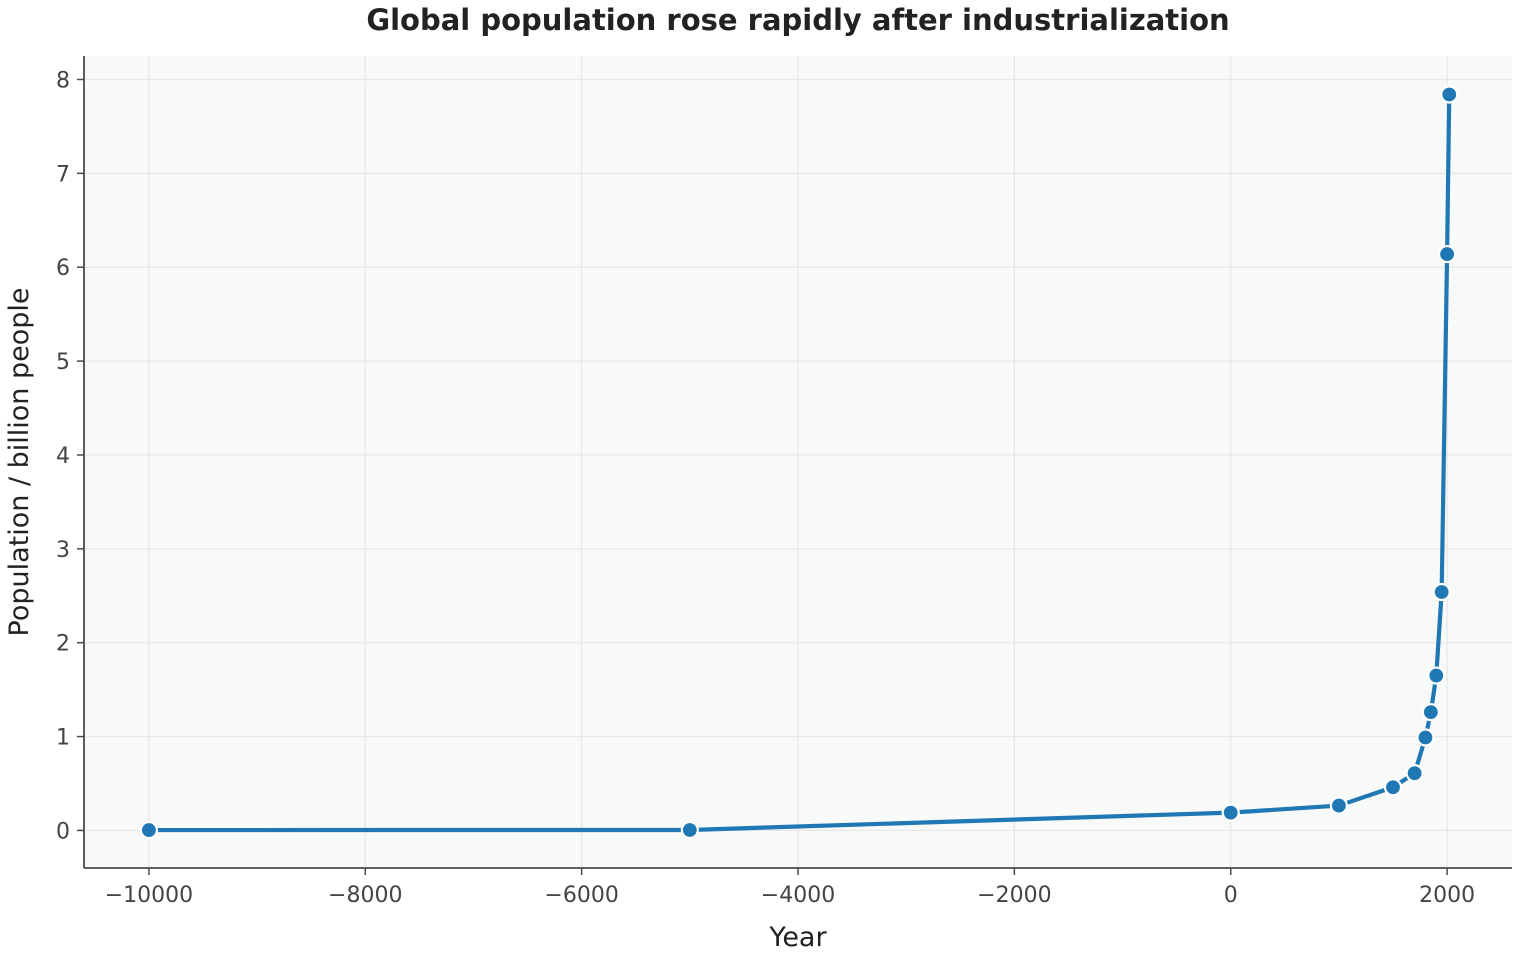 Image resolution: width=1520 pixels, height=960 pixels. Describe the element at coordinates (1231, 895) in the screenshot. I see `x-tick-label: 0` at that location.